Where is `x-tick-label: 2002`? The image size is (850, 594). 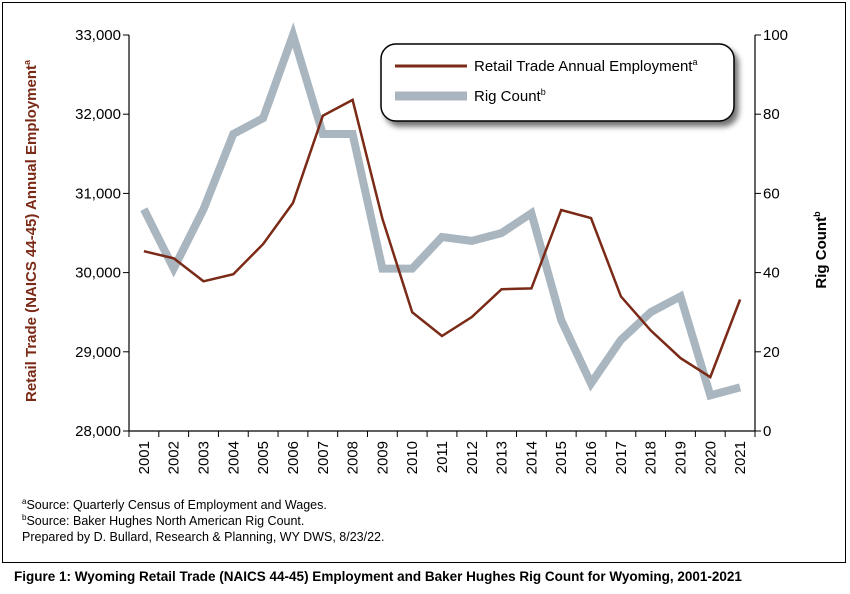
x-tick-label: 2002 is located at coordinates (174, 457).